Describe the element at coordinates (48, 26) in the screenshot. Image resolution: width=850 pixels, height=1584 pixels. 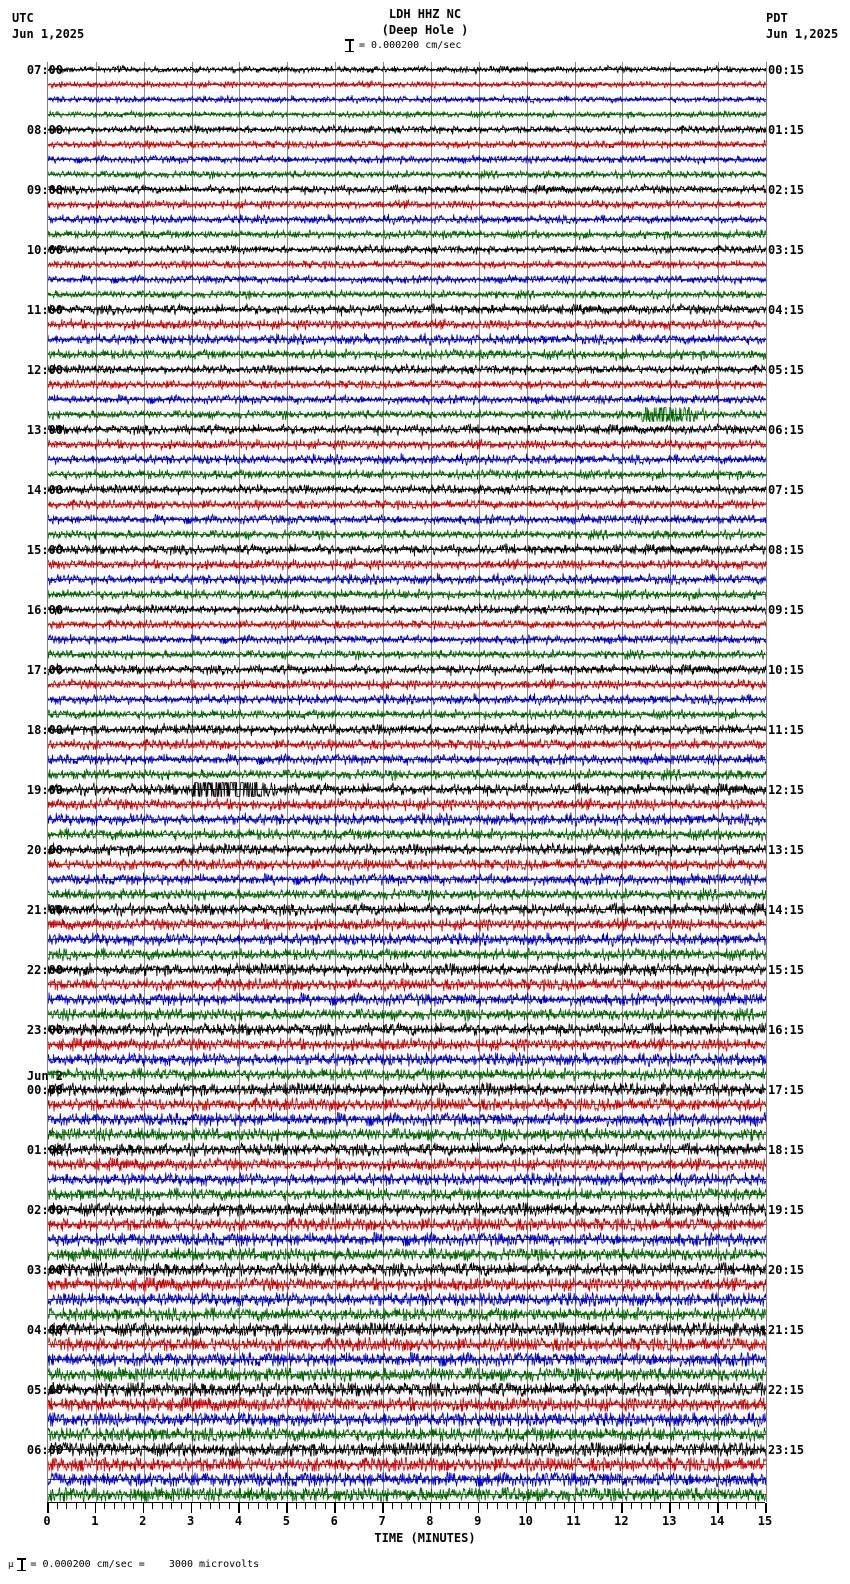
I see `header-left-timezone-block: UTC Jun 1,2025` at that location.